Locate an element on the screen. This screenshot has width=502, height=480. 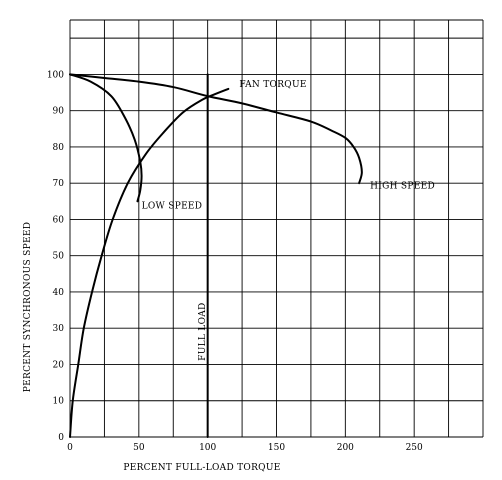
high-speed-label: HIGH SPEED is located at coordinates (402, 187).